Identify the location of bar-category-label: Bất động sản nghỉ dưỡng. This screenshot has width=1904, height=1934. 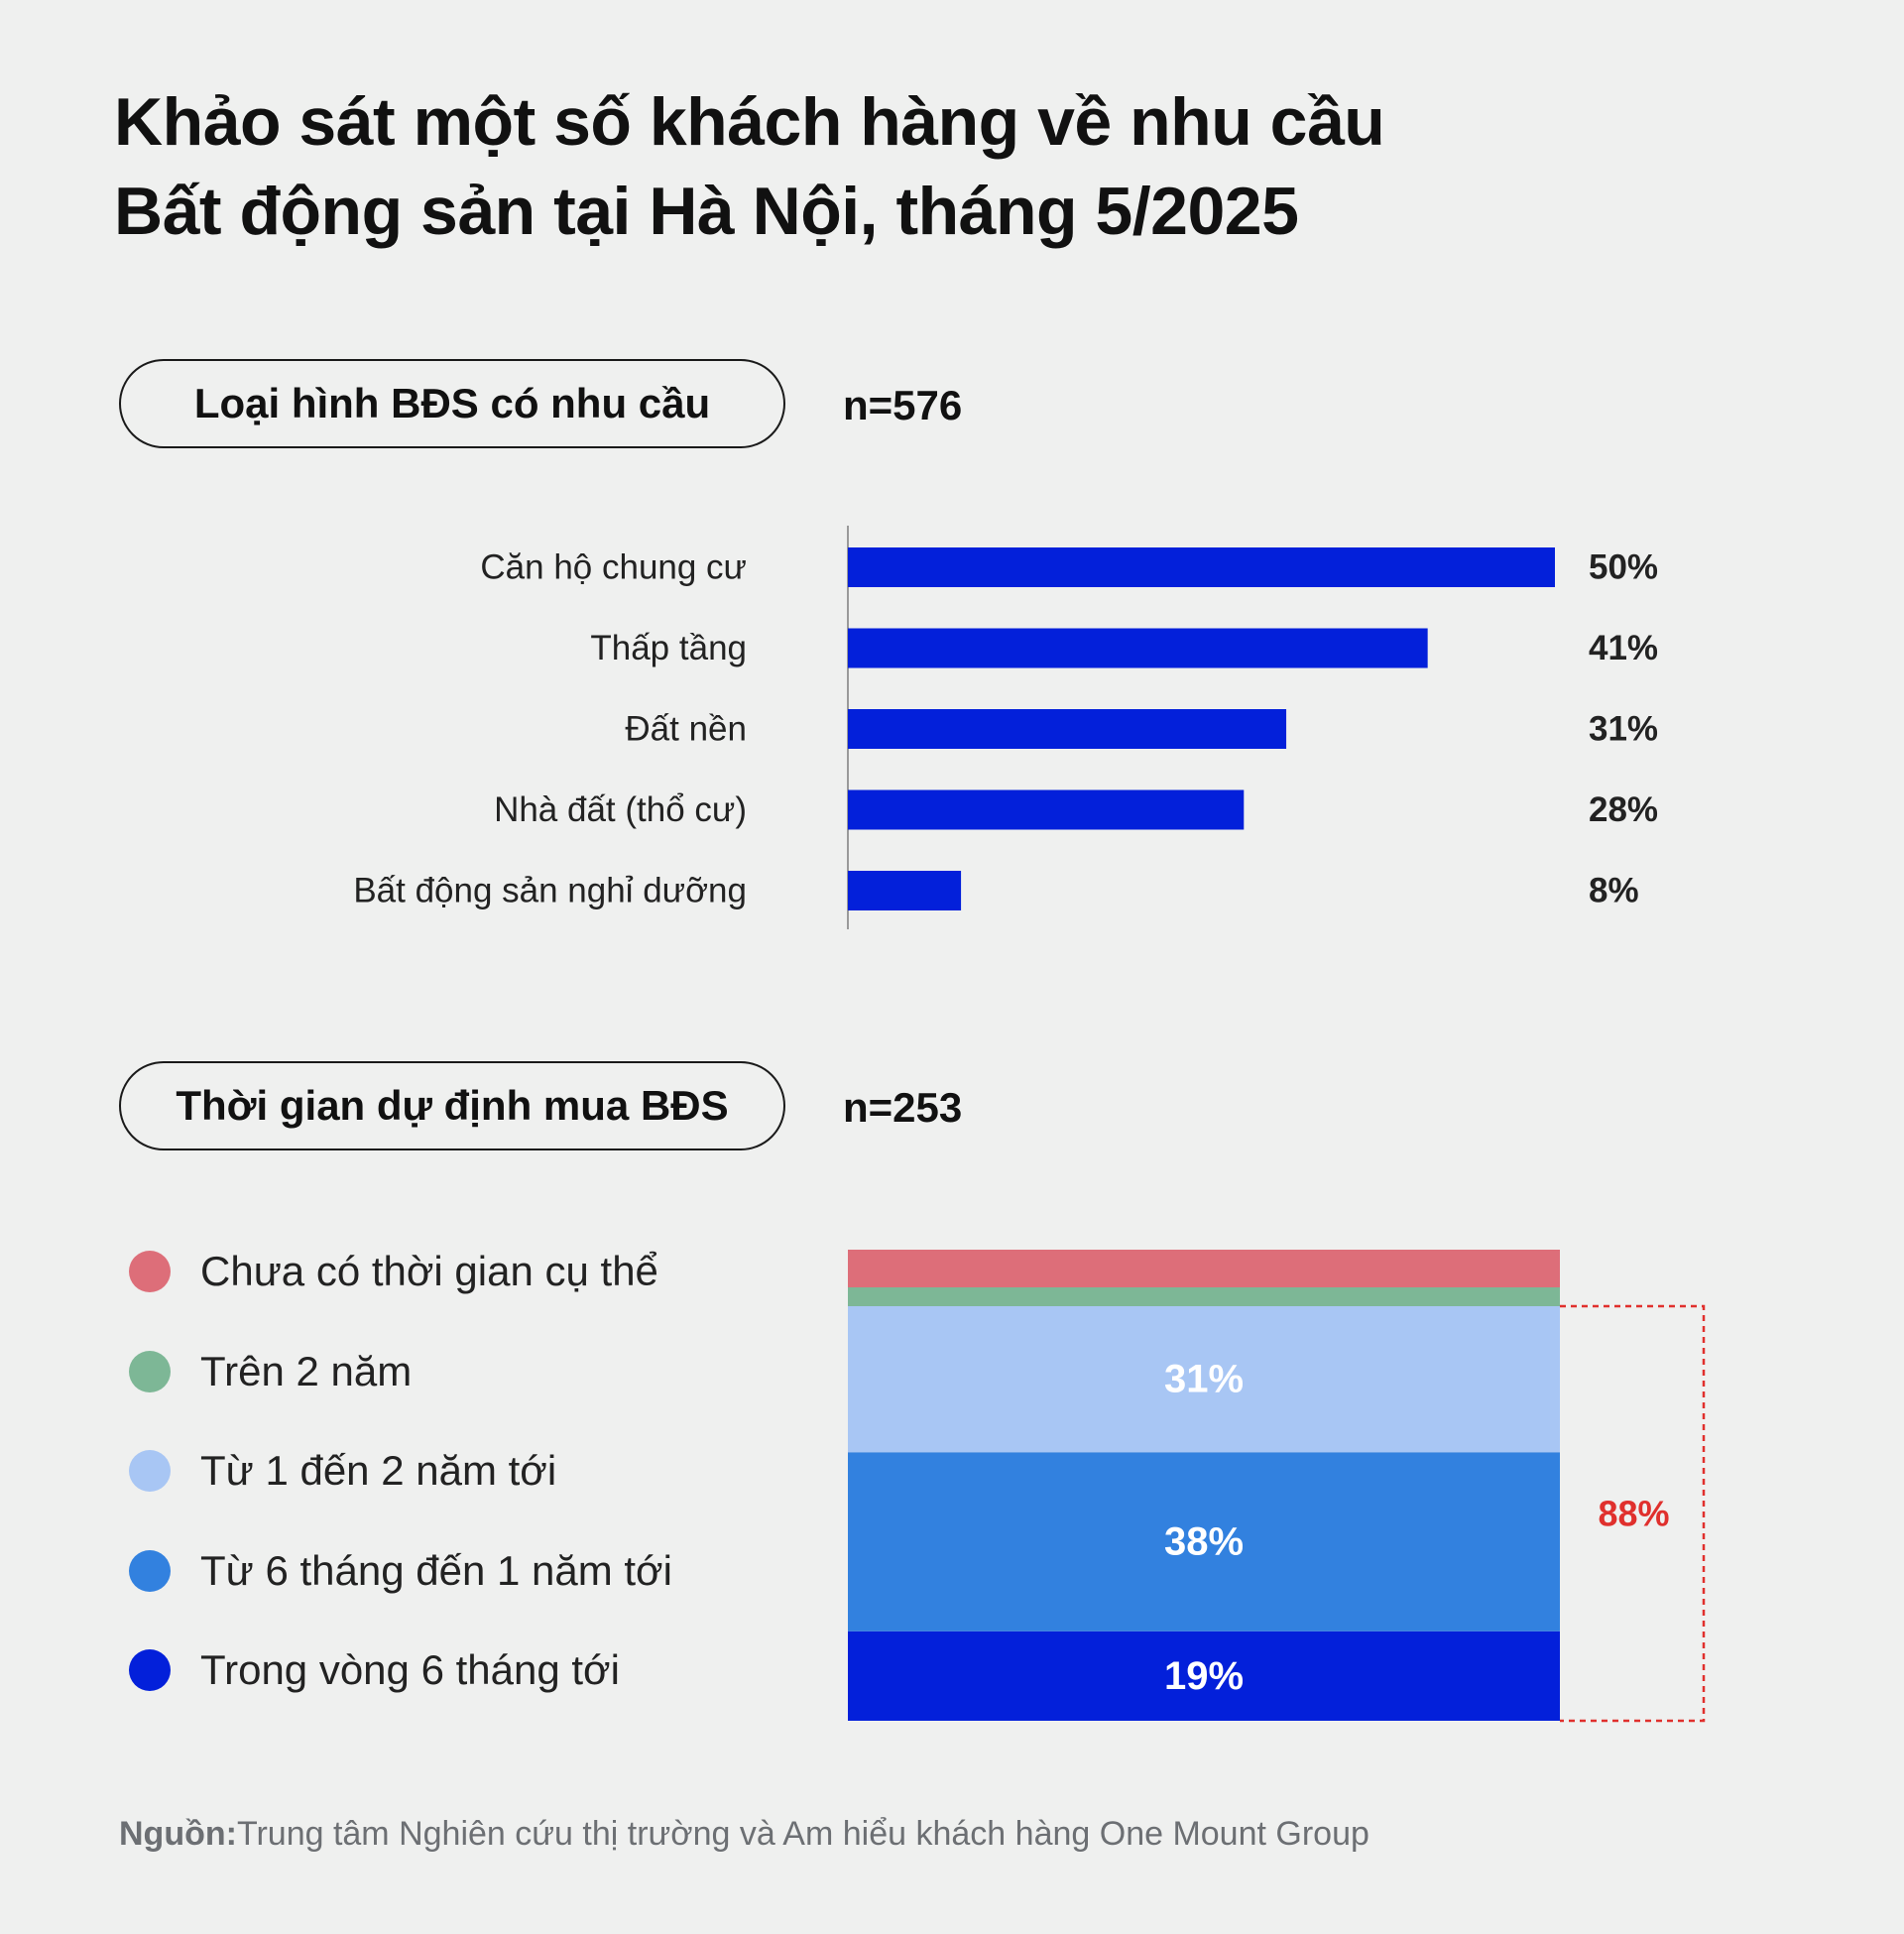
(550, 891).